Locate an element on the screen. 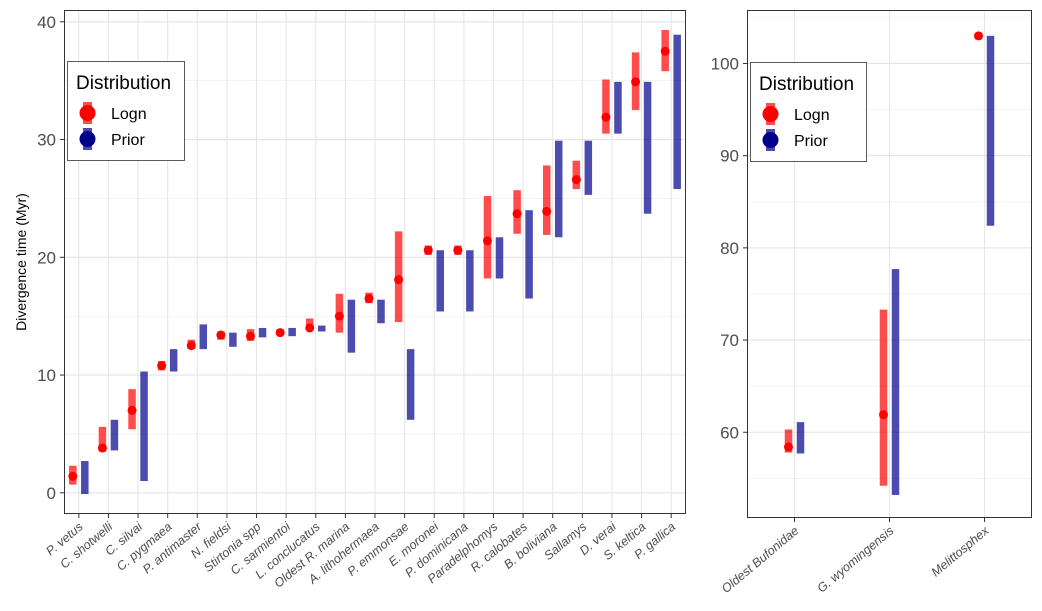  prior-range-bar-p-emmonsae is located at coordinates (410, 384).